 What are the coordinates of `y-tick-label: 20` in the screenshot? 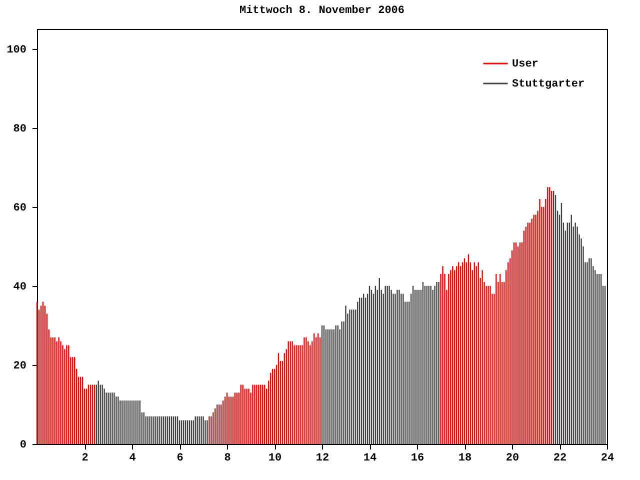 It's located at (19, 366).